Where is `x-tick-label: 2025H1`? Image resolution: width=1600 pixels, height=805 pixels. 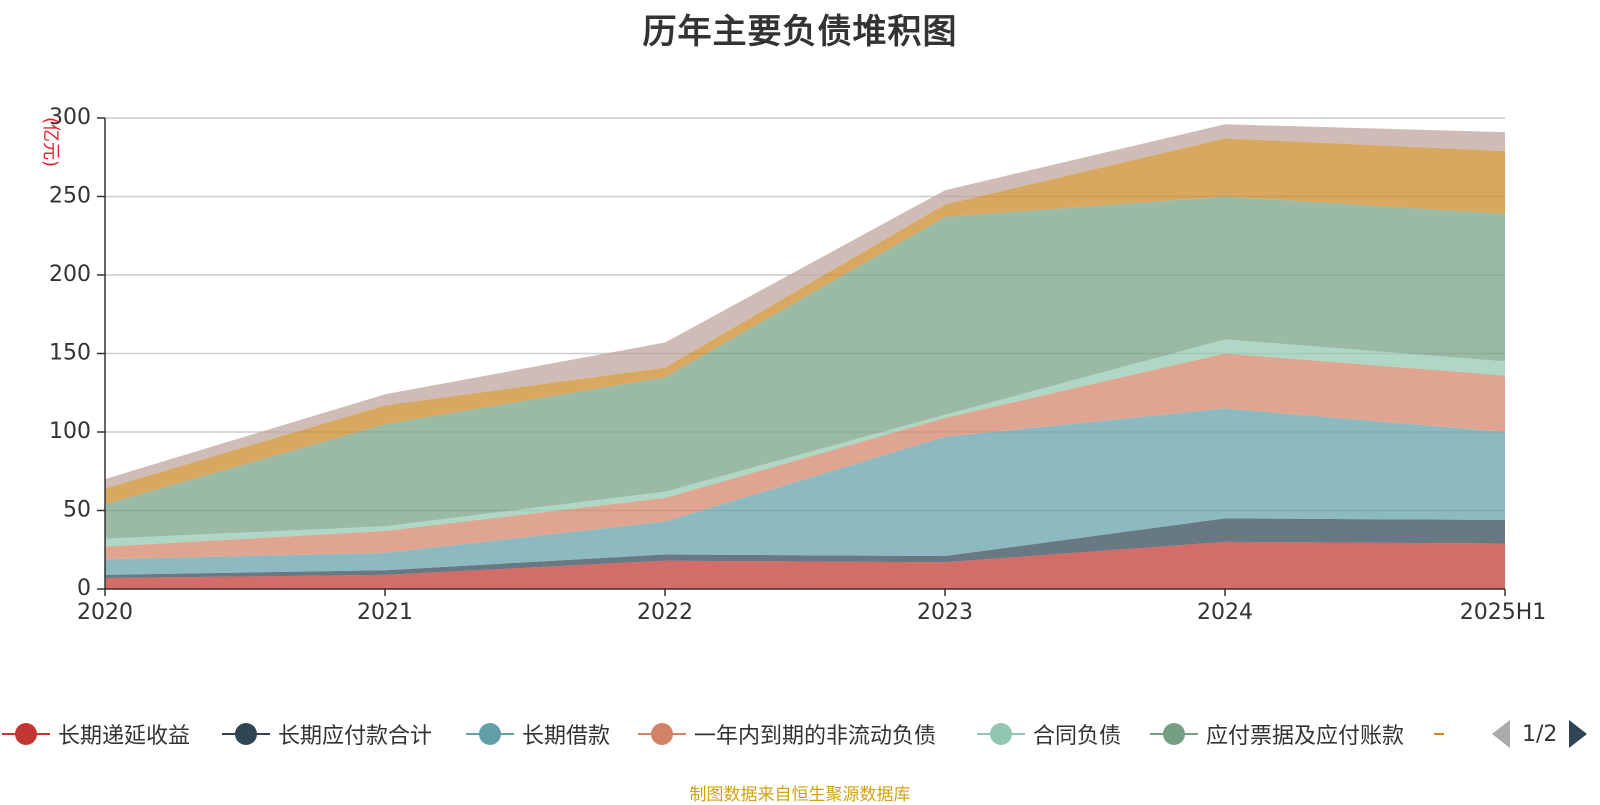 x-tick-label: 2025H1 is located at coordinates (1503, 612).